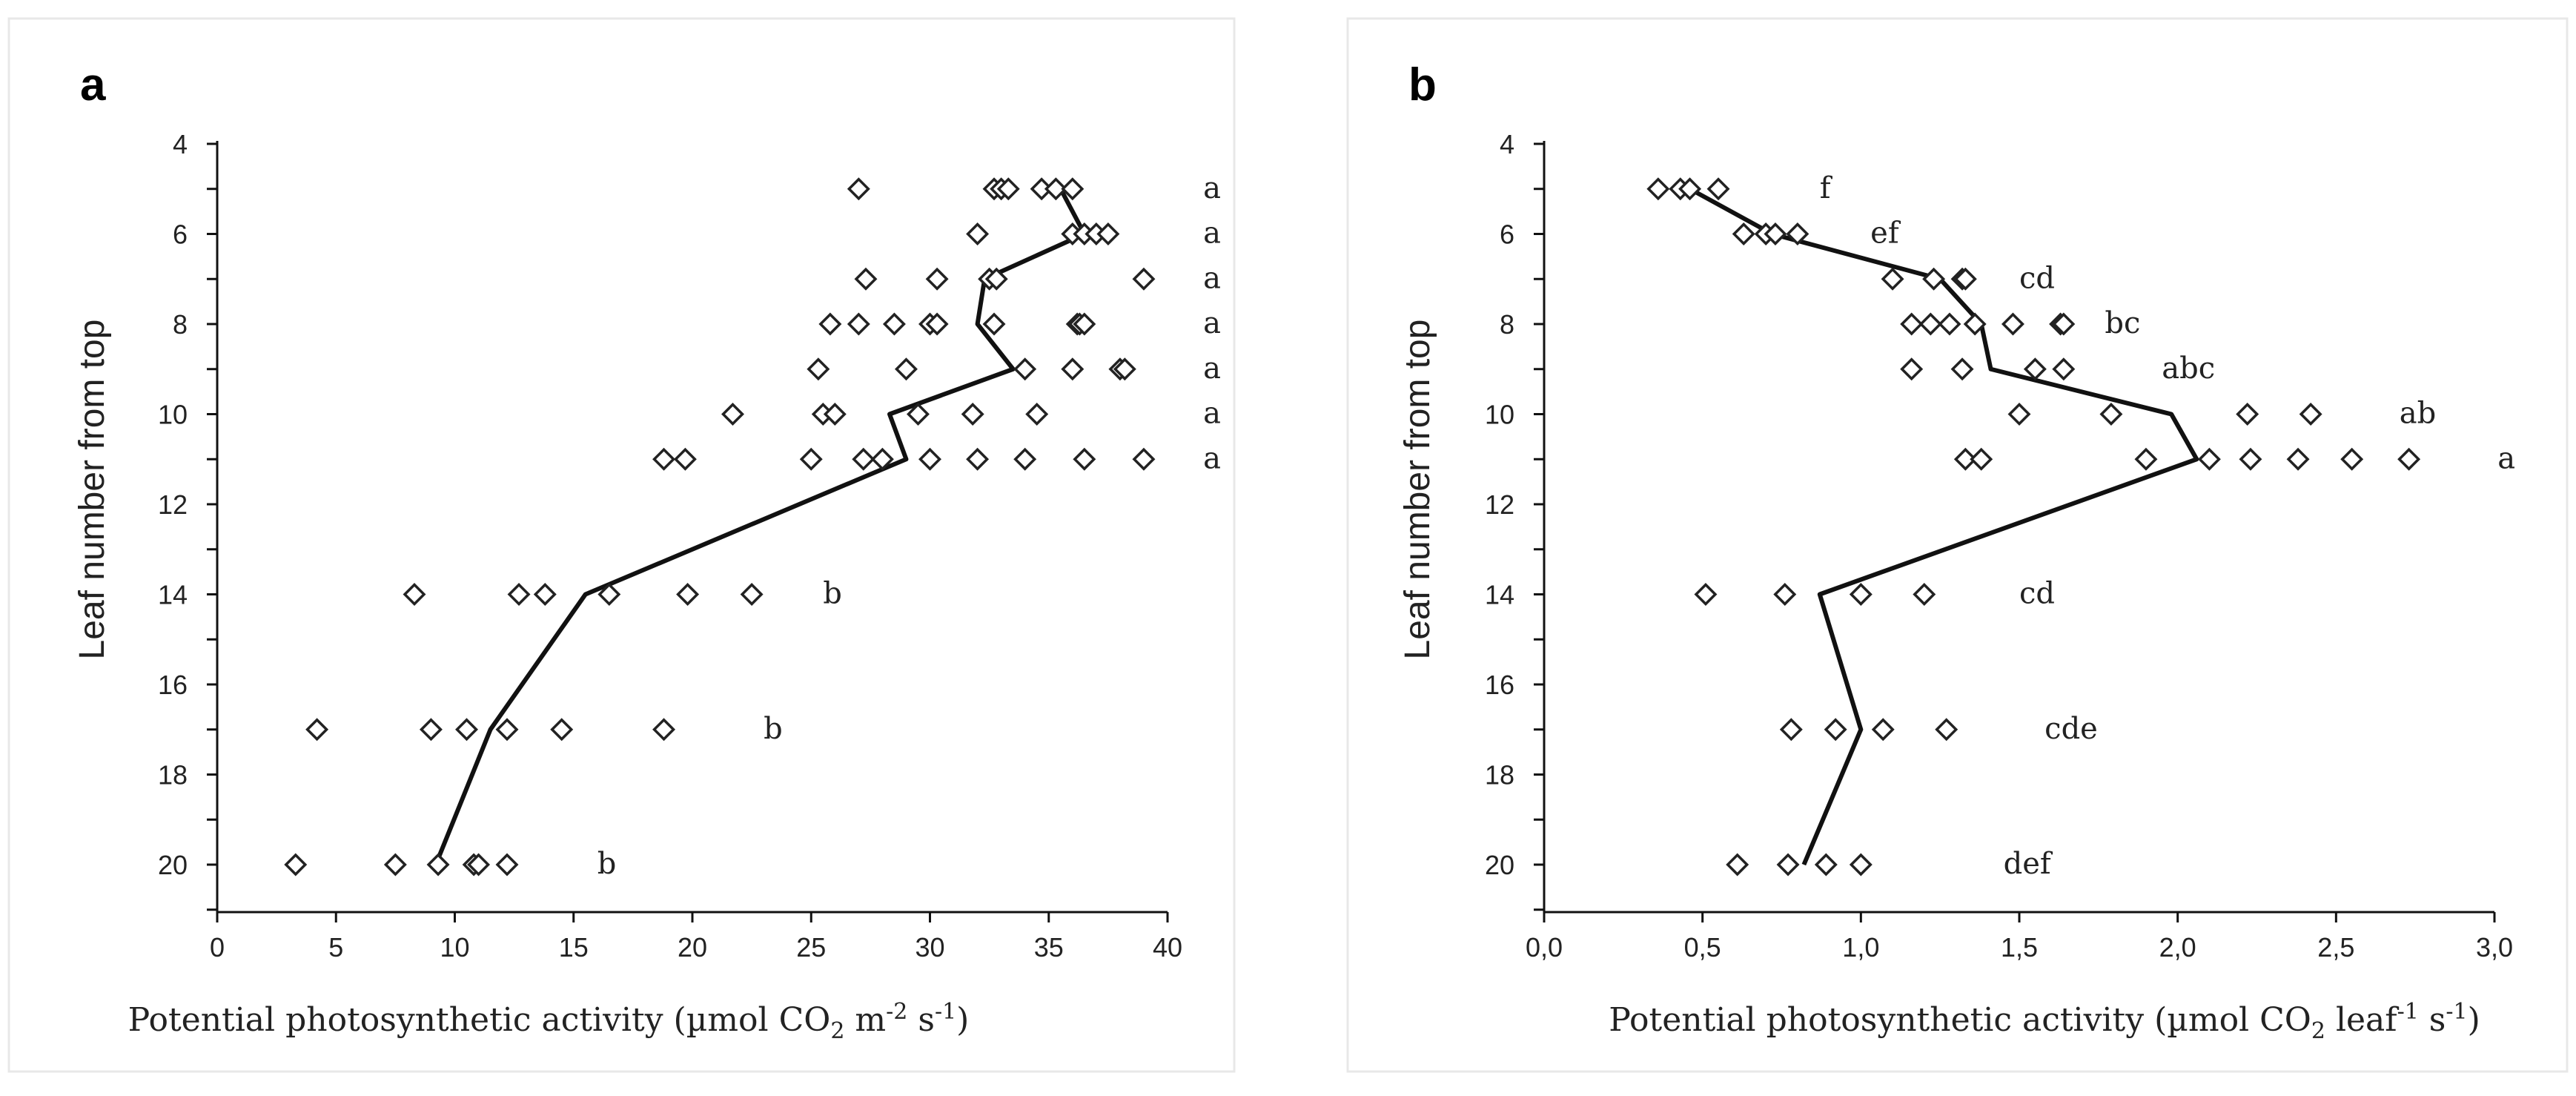 This screenshot has height=1096, width=2576. I want to click on panel-b-y-axis-title: Leaf number from top, so click(1417, 490).